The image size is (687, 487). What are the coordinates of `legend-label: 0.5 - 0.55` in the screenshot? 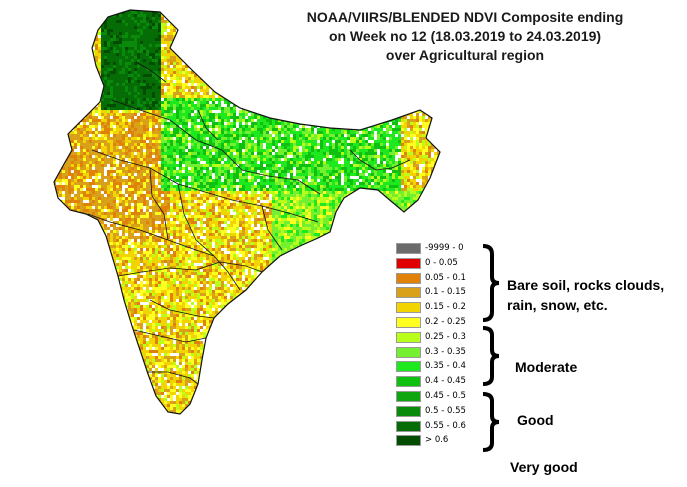 It's located at (445, 410).